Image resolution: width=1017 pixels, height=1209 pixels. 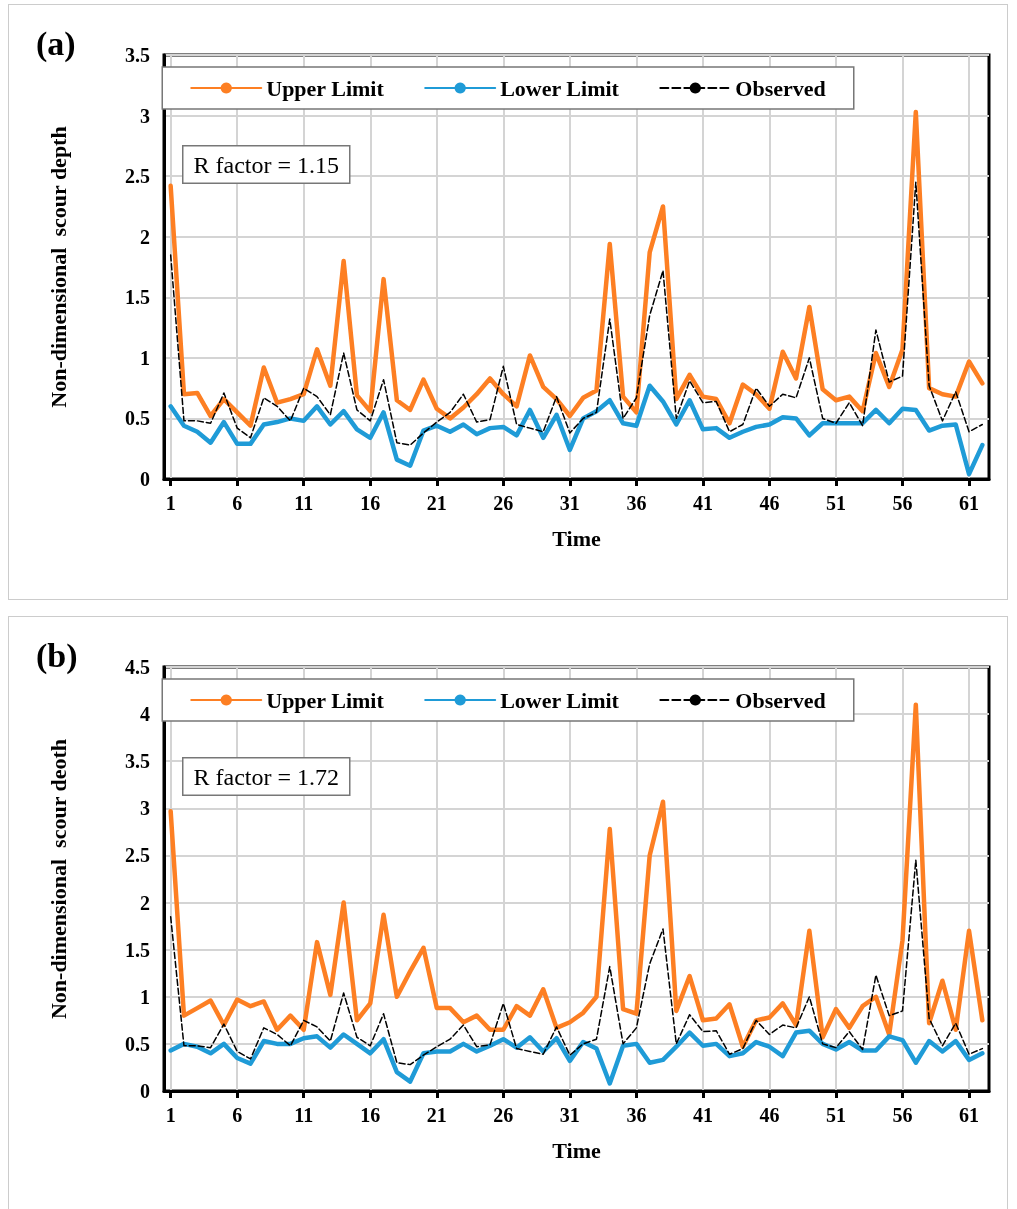 What do you see at coordinates (56, 43) in the screenshot?
I see `chart-title: (a)` at bounding box center [56, 43].